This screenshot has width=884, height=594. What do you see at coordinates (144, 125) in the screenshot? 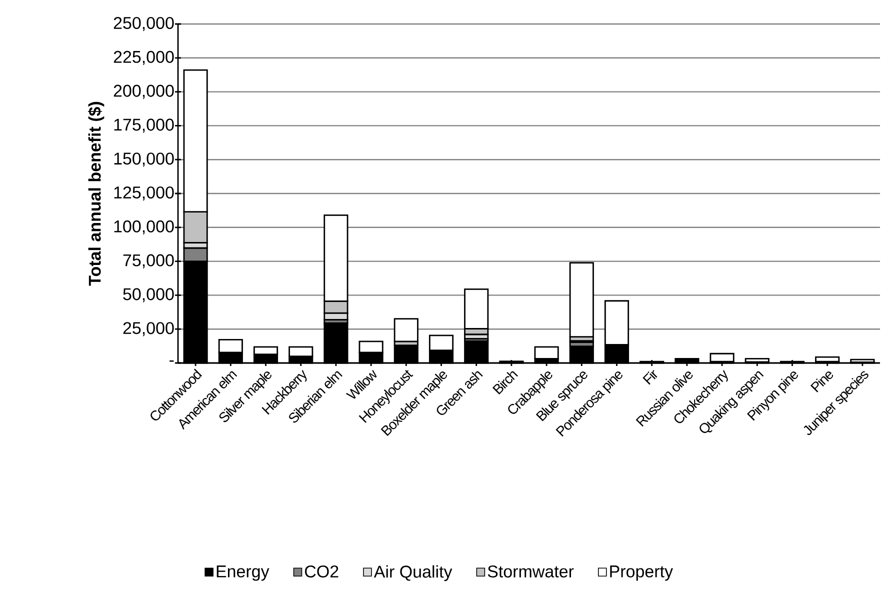
I see `y-tick-label: 175,000` at bounding box center [144, 125].